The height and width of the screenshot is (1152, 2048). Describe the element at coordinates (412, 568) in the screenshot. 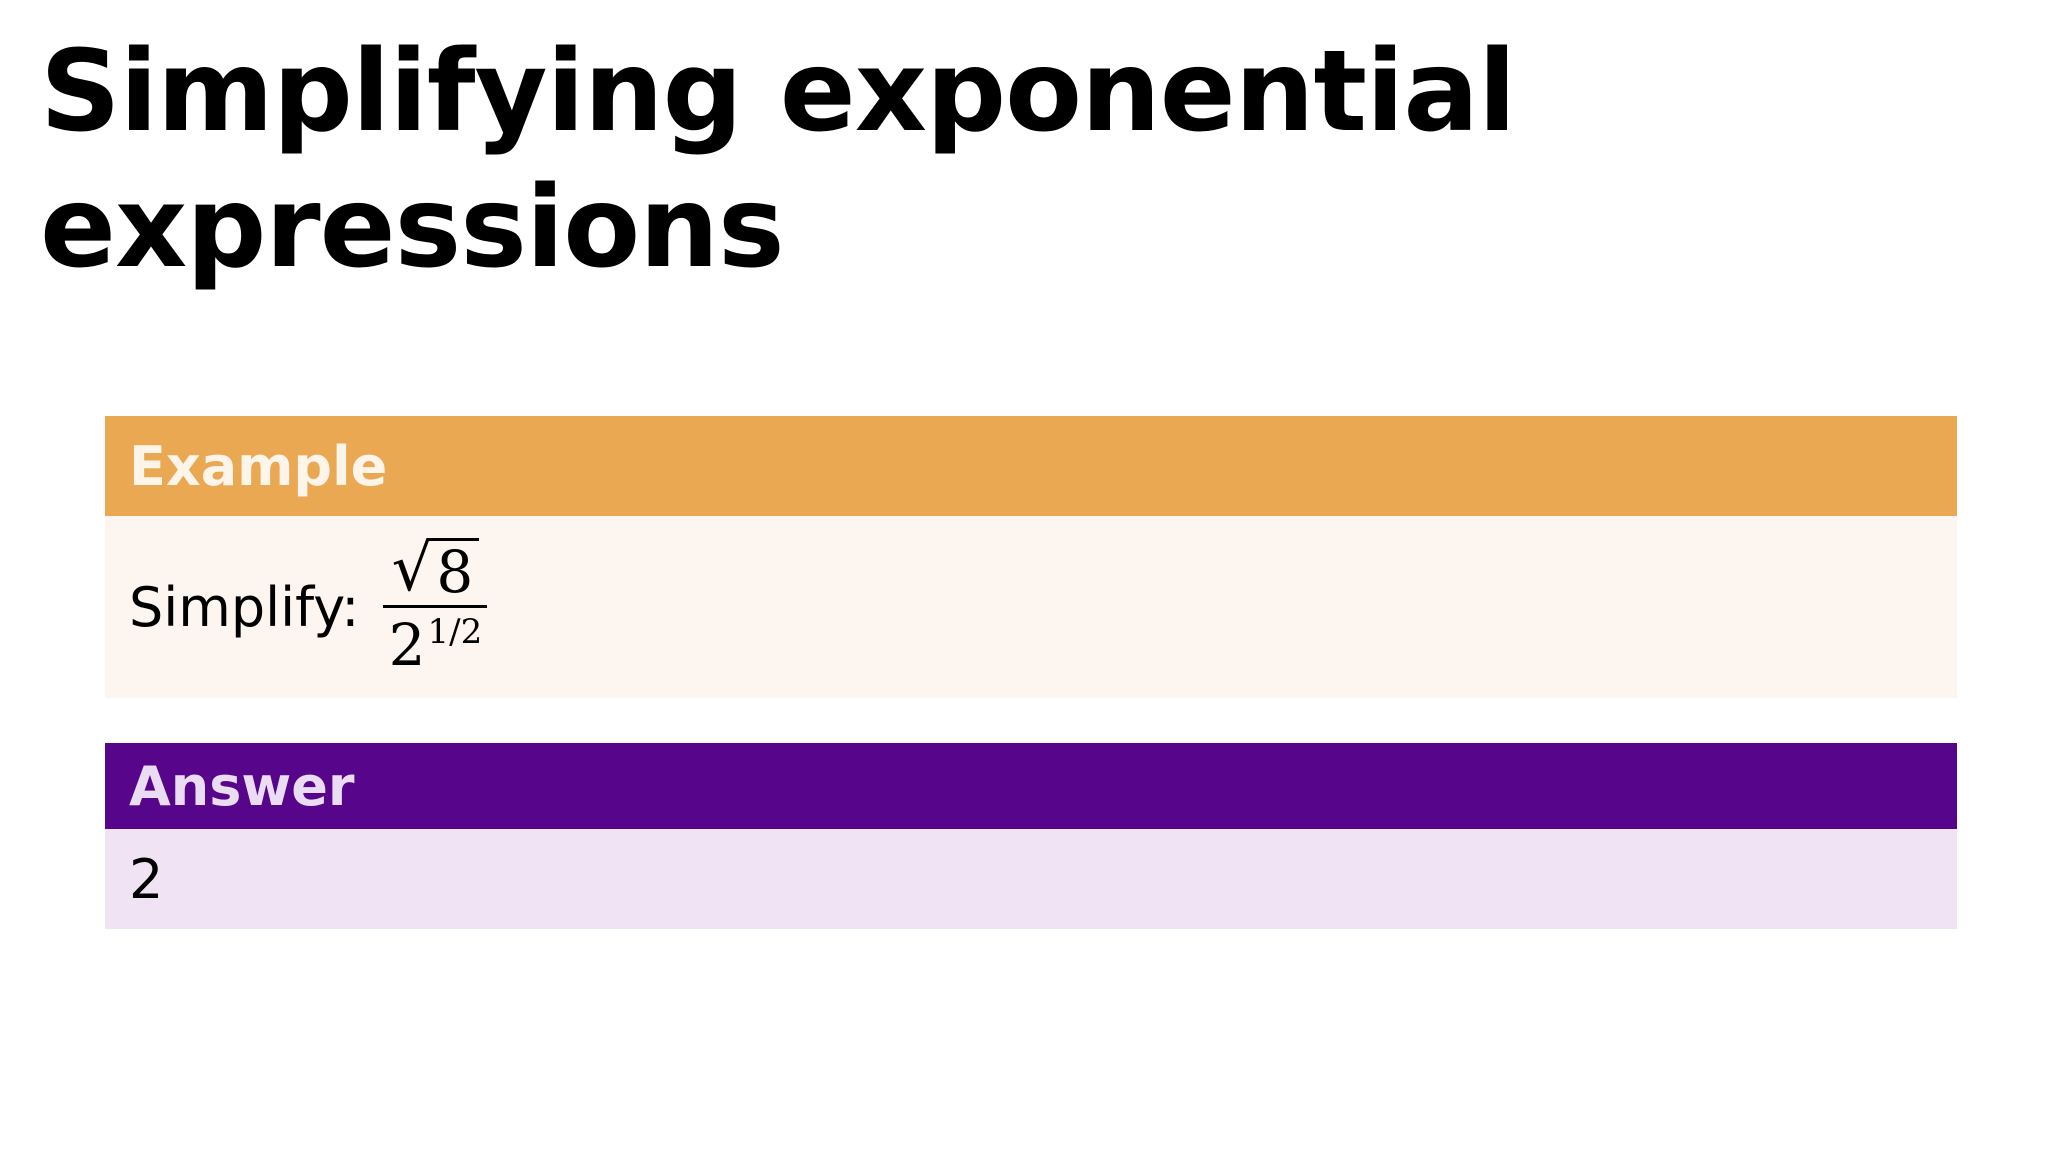

I see `square-root-icon: √` at that location.